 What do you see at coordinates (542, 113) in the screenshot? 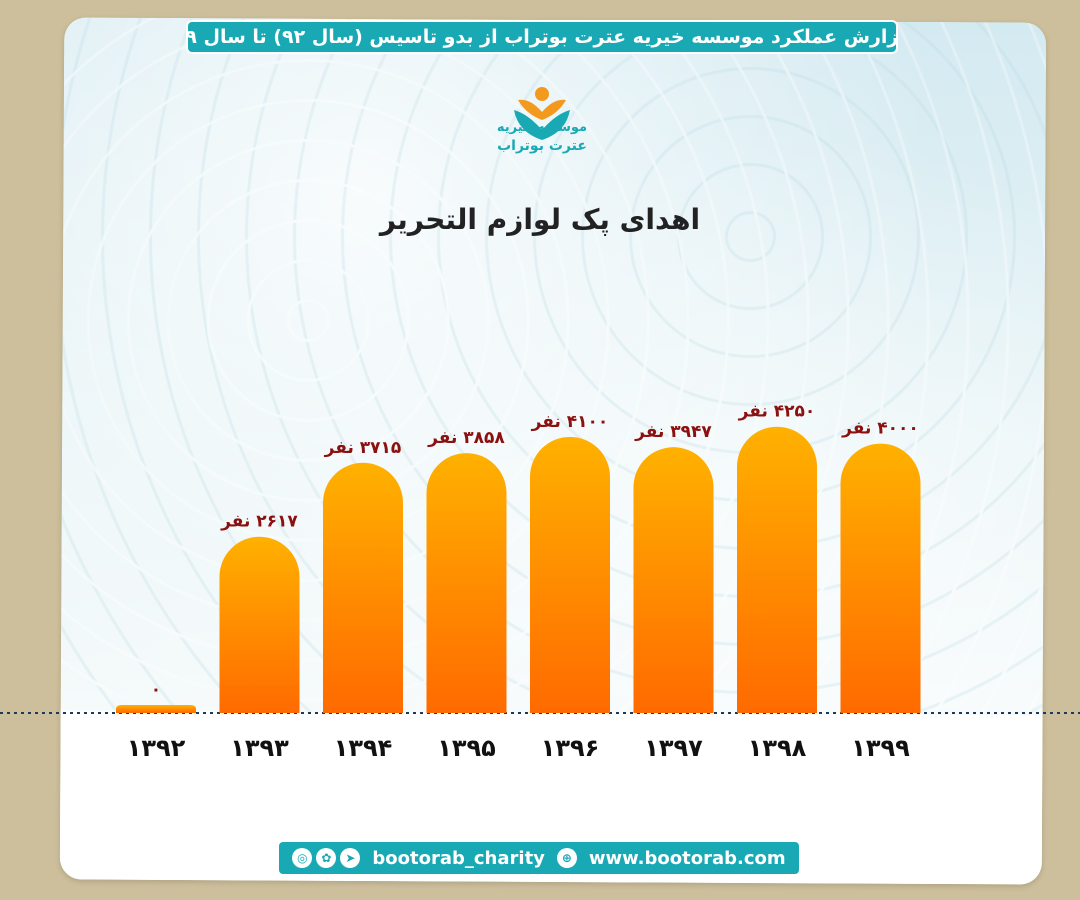
I see `logo-icon` at bounding box center [542, 113].